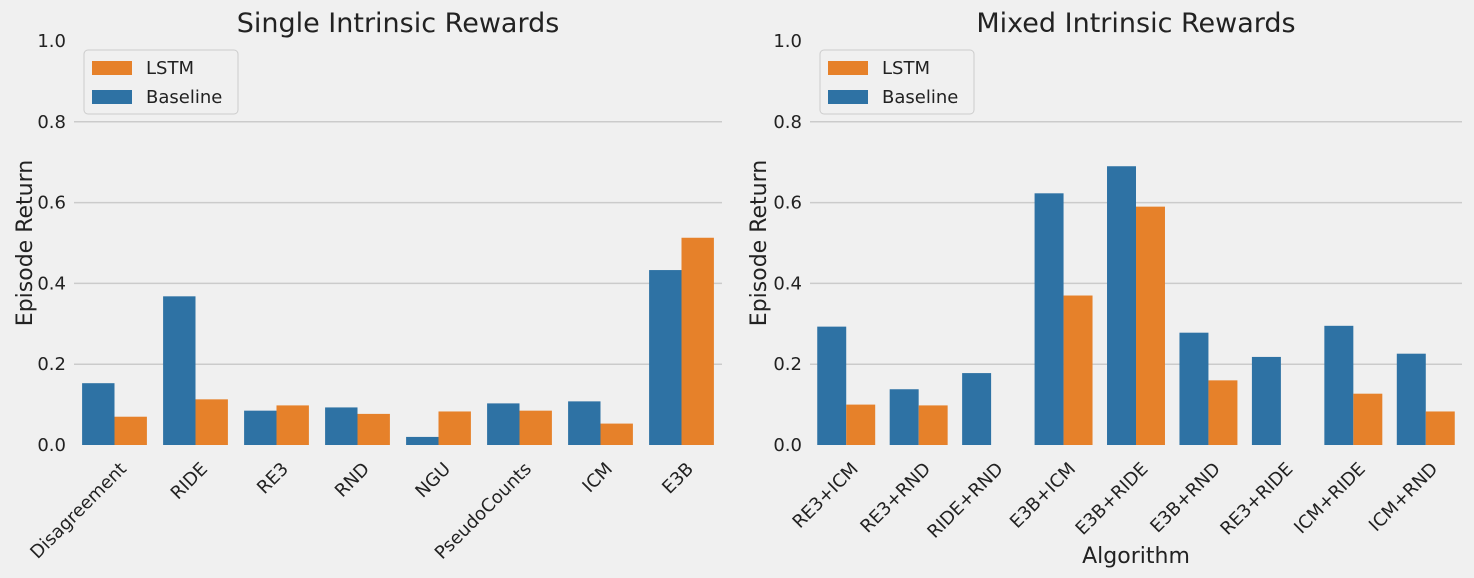 Image resolution: width=1474 pixels, height=578 pixels. Describe the element at coordinates (1185, 498) in the screenshot. I see `x-tick-label: E3B+RND` at that location.